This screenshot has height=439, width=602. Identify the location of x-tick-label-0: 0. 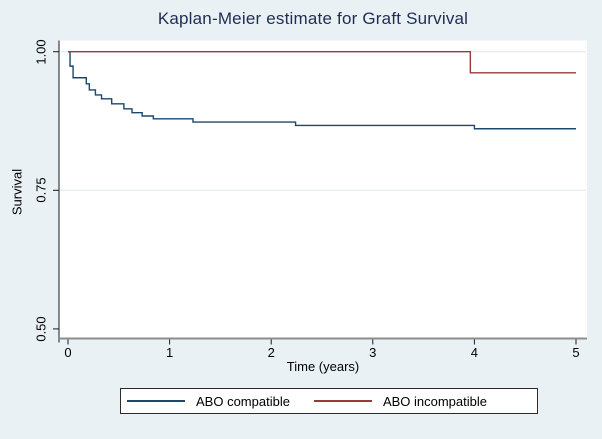
(68, 352).